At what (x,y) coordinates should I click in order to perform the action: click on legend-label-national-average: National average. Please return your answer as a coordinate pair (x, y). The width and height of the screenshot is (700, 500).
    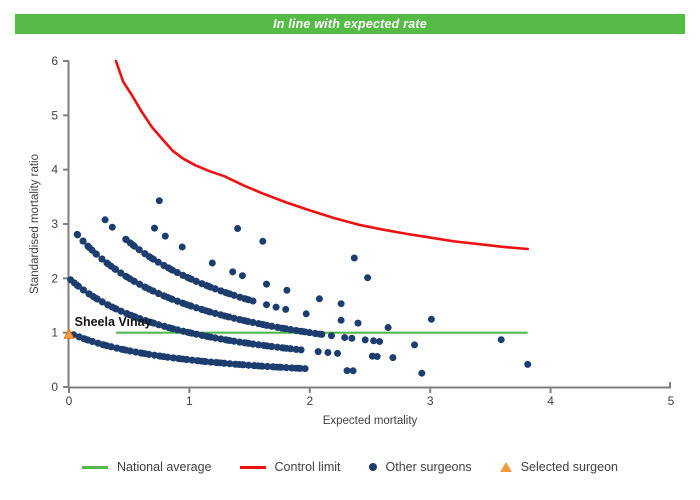
    Looking at the image, I should click on (164, 467).